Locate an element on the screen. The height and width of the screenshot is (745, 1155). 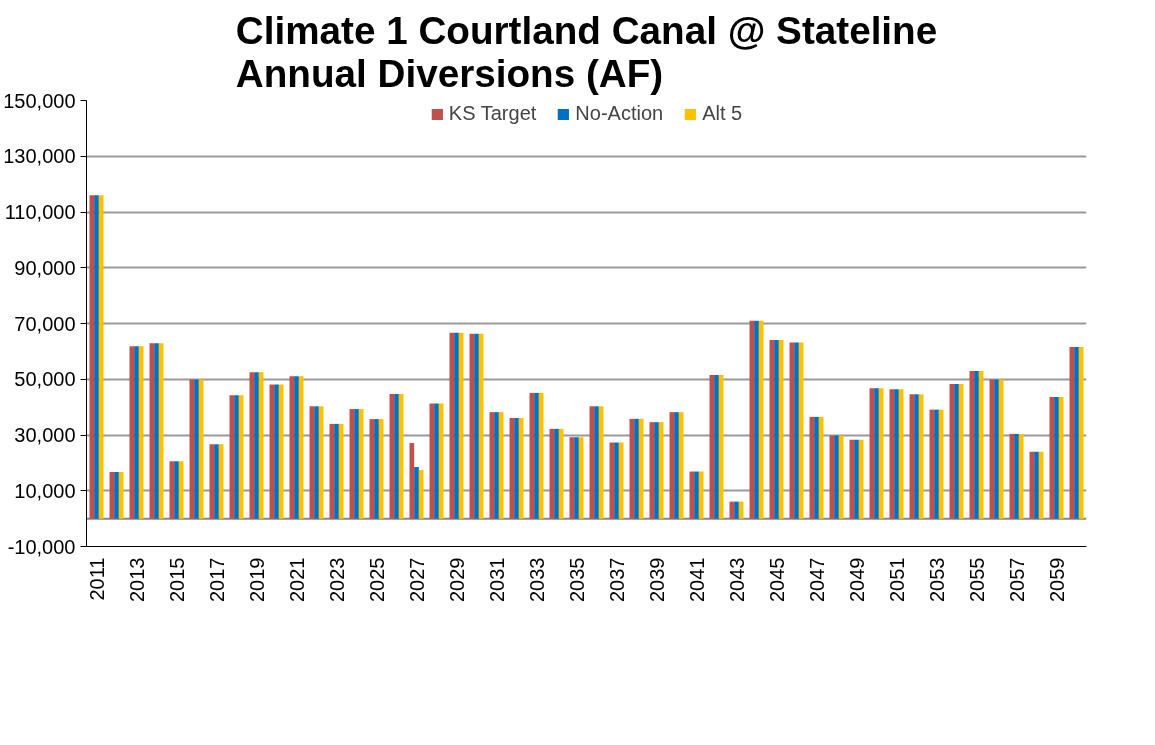
x-tick-label: 2043 is located at coordinates (736, 579).